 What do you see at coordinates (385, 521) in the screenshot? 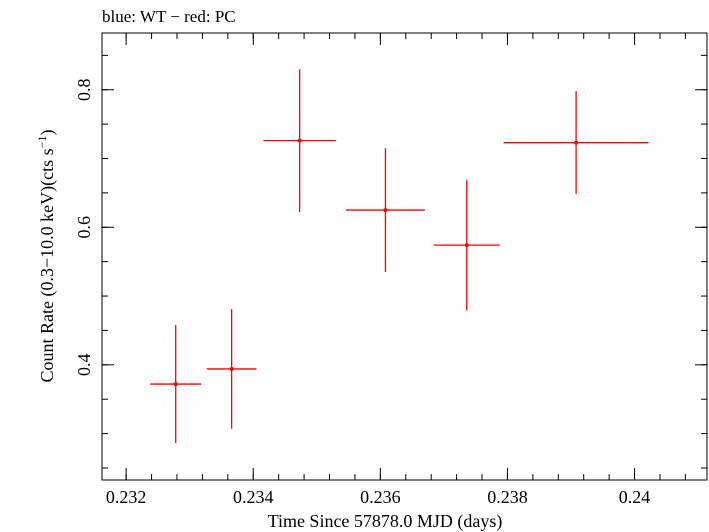
I see `x-axis-label: Time Since 57878.0 MJD (days)` at bounding box center [385, 521].